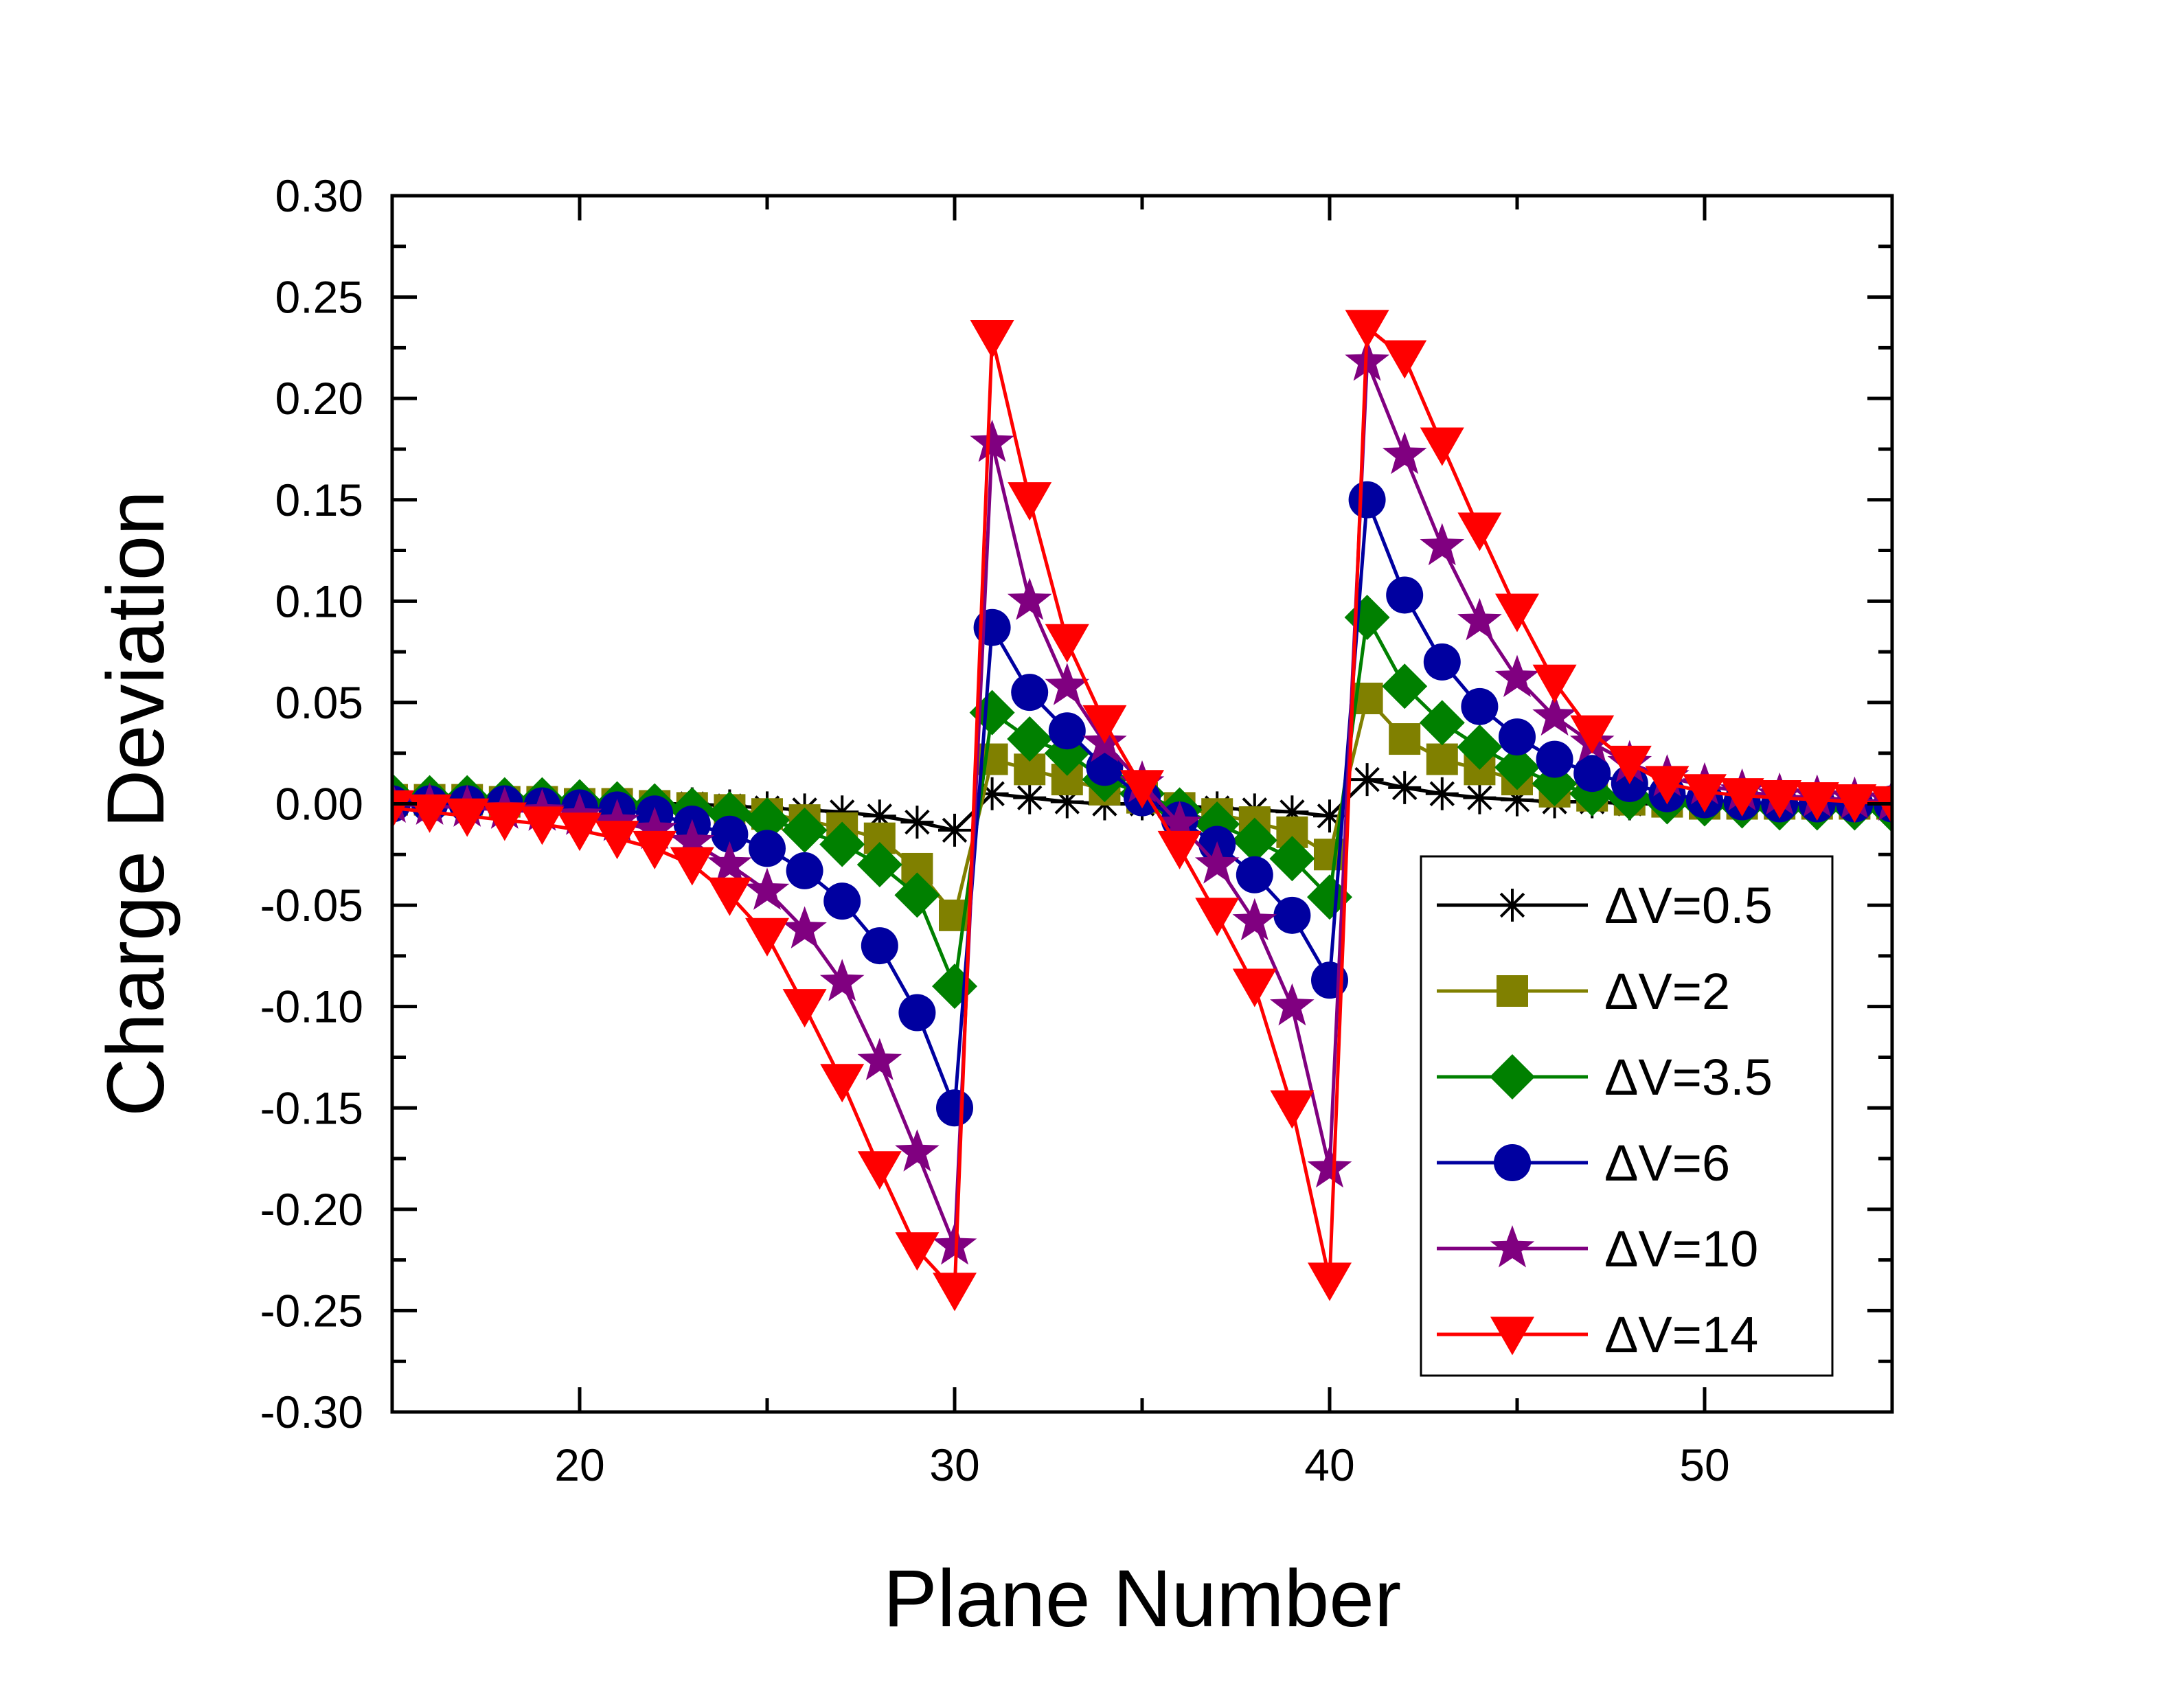  Describe the element at coordinates (1597, 1334) in the screenshot. I see `legend-item: ΔV=14` at that location.